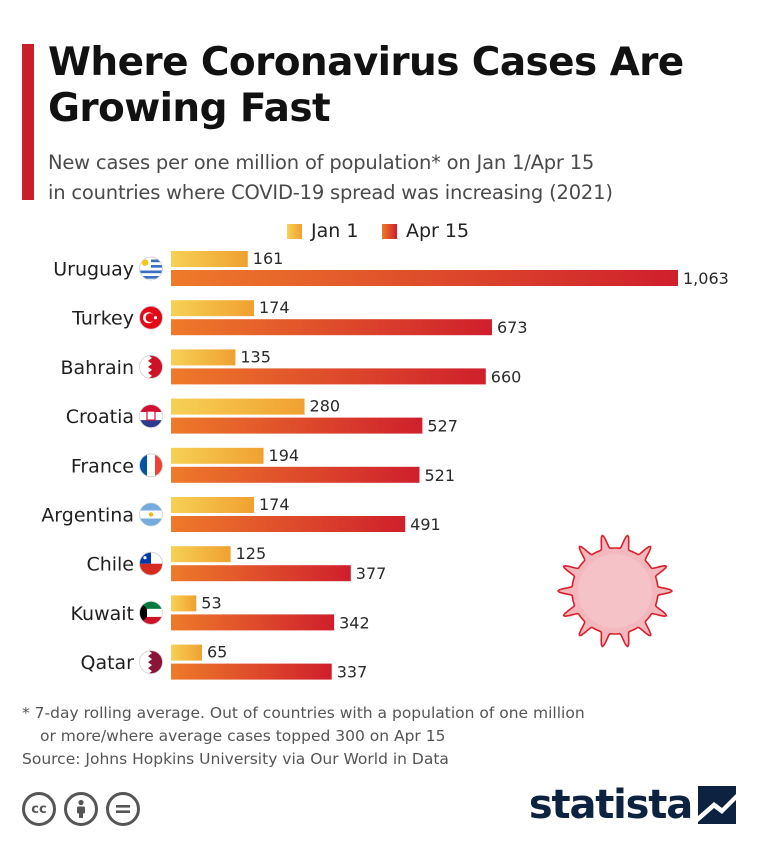  I want to click on country-label: Uruguay, so click(93, 270).